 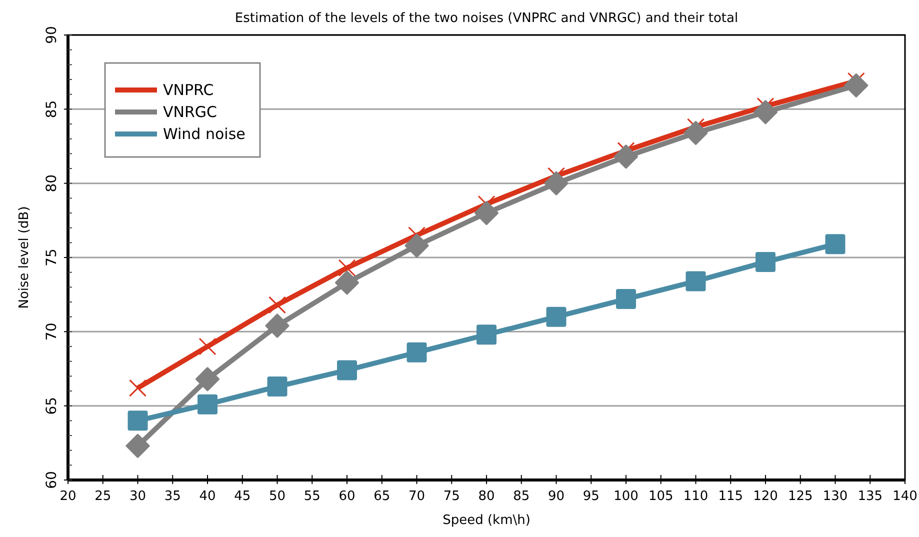 What do you see at coordinates (347, 496) in the screenshot?
I see `x-tick-label: 60` at bounding box center [347, 496].